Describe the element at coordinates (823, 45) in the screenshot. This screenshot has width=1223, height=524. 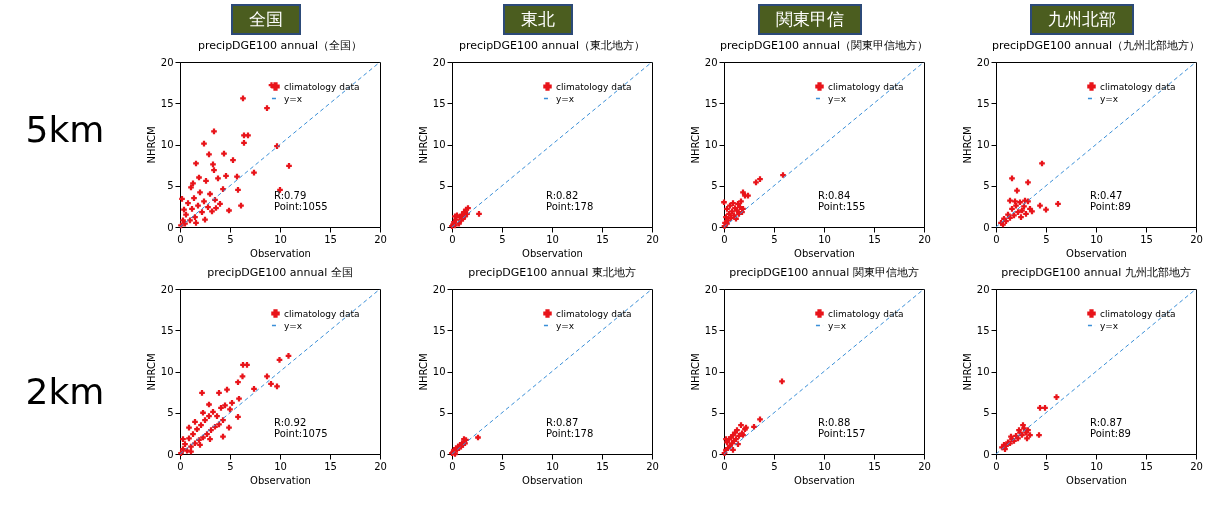
I see `chart-subtitle: precipDGE100 annual（関東甲信地方）` at that location.